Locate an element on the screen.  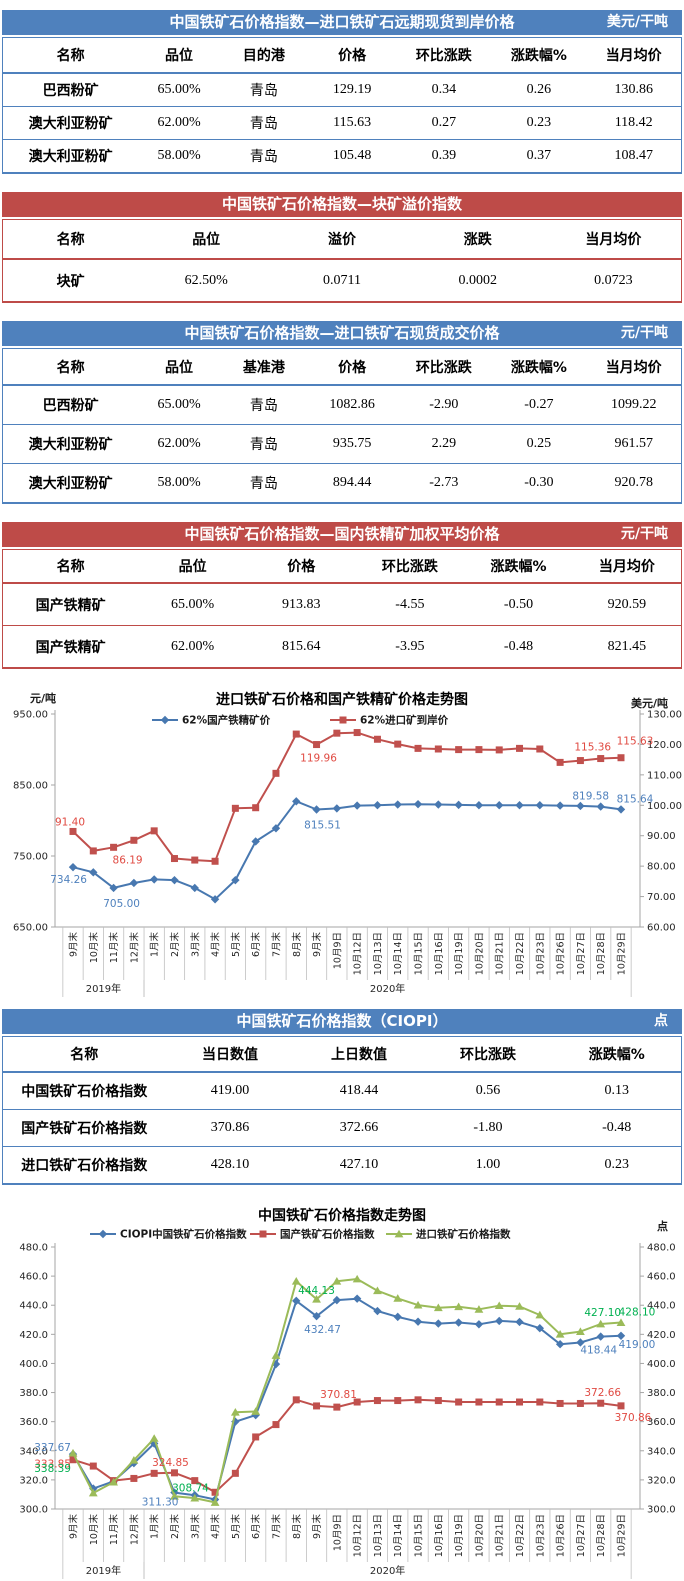
category-label: 12月末 is located at coordinates (134, 948).